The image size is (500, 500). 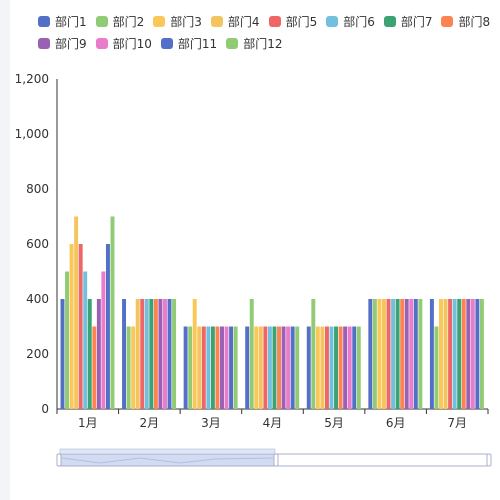 What do you see at coordinates (59, 460) in the screenshot?
I see `zoom-start-handle` at bounding box center [59, 460].